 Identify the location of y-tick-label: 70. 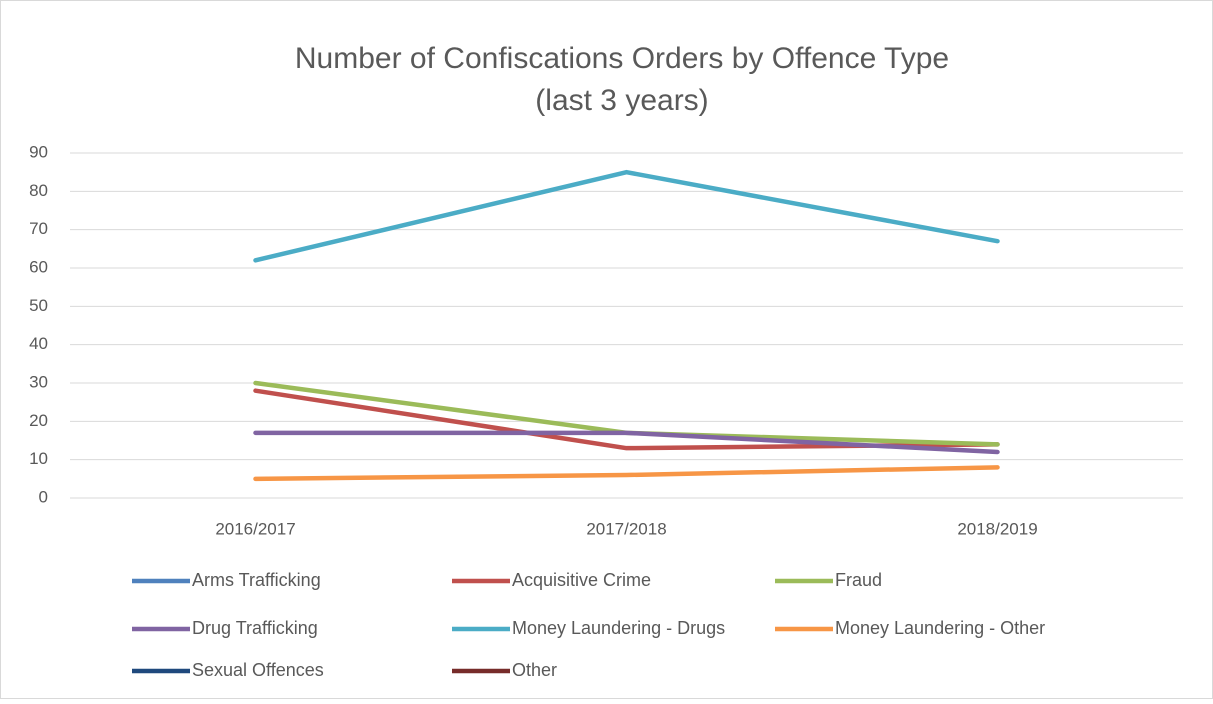
(38, 228).